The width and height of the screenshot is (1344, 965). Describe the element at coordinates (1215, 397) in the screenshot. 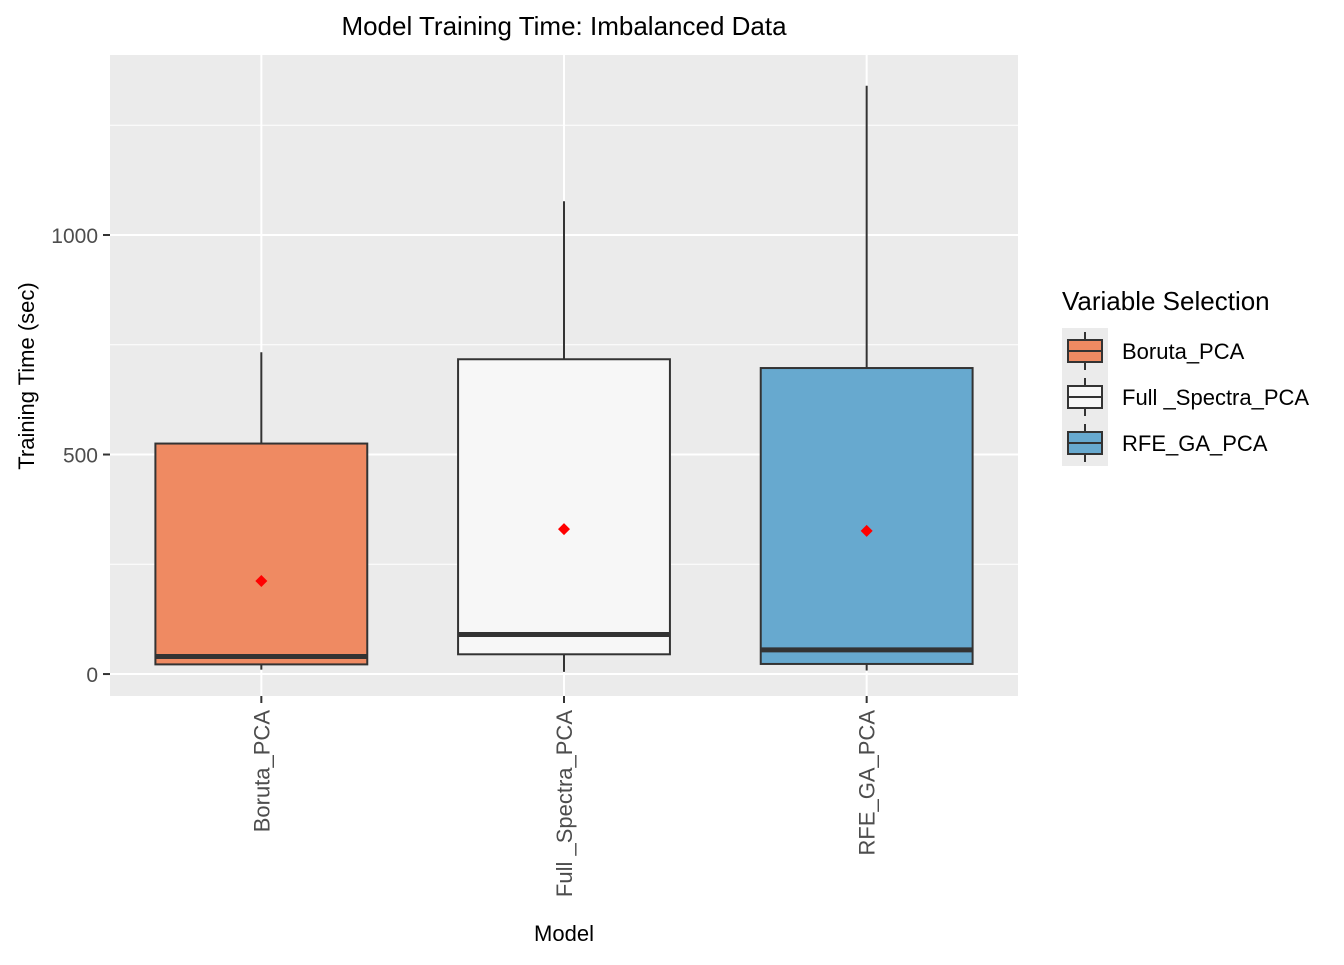

I see `legend-label: Full _Spectra_PCA` at that location.